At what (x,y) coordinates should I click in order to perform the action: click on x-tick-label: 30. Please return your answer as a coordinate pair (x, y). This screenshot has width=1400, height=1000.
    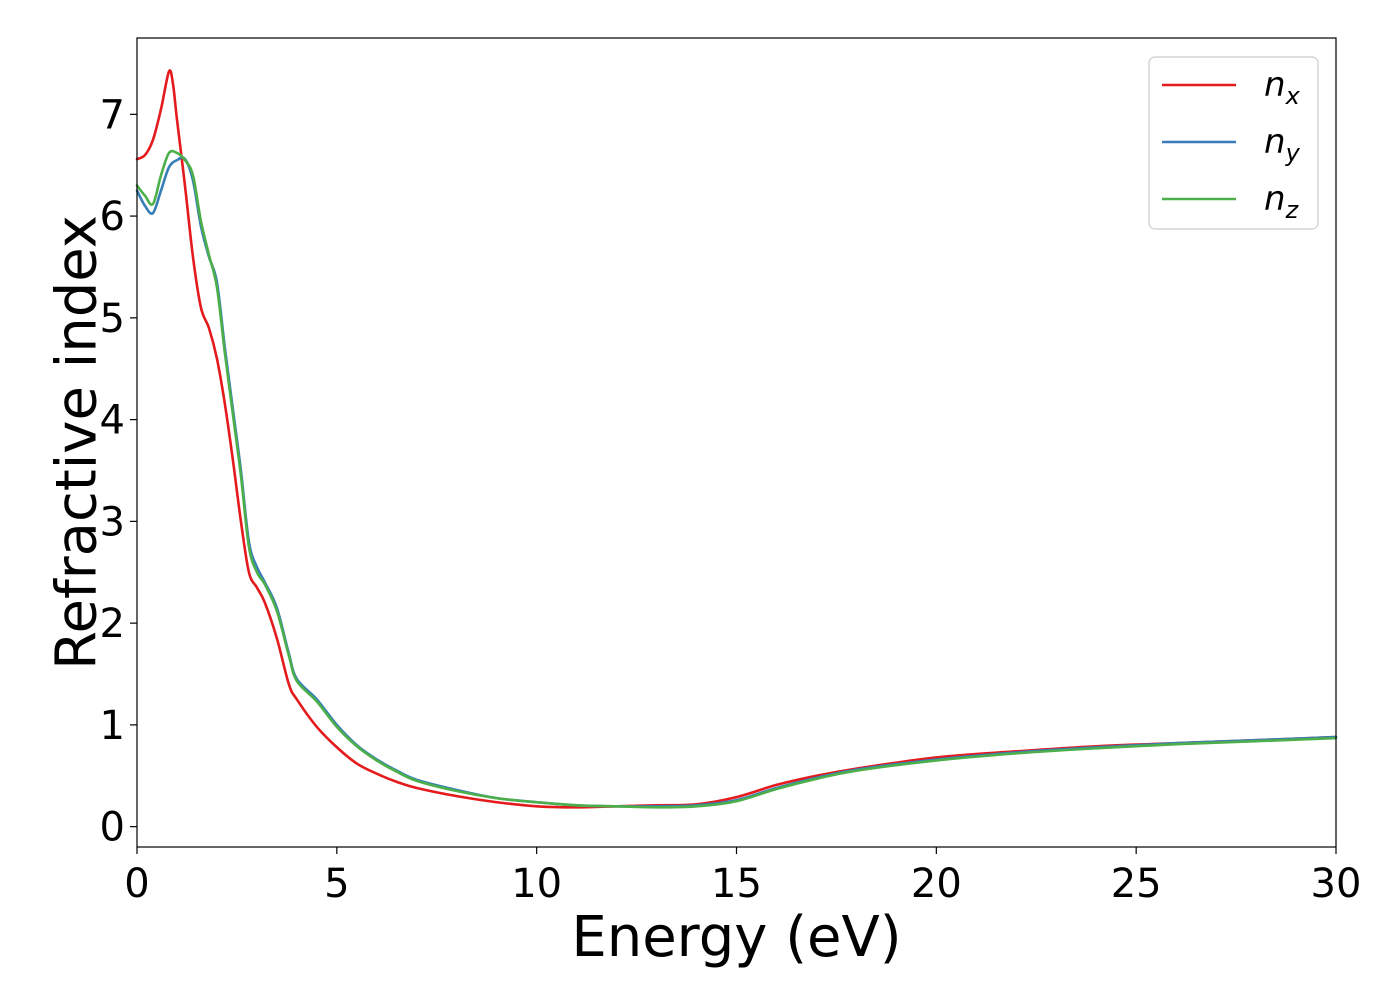
    Looking at the image, I should click on (1336, 884).